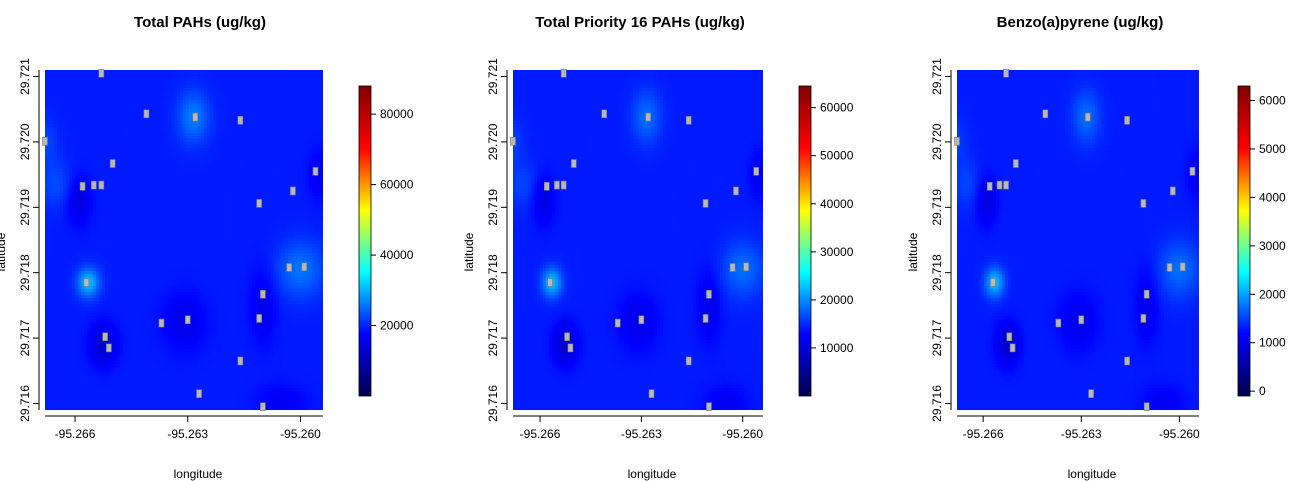  What do you see at coordinates (742, 434) in the screenshot?
I see `x-tick-label: -95.260` at bounding box center [742, 434].